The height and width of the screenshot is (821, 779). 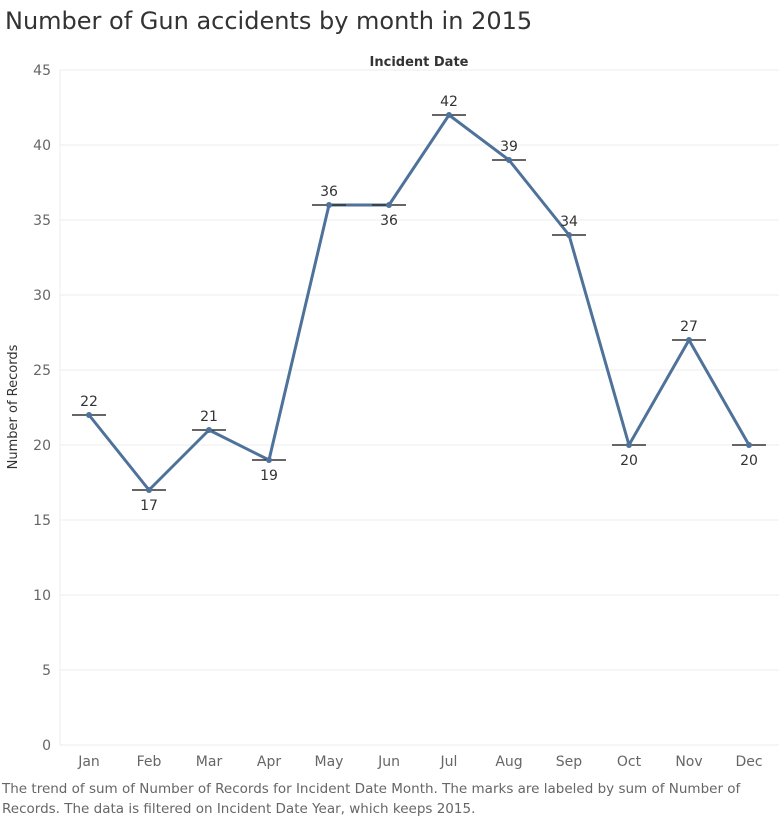 I want to click on x-tick-label: Jul, so click(x=449, y=762).